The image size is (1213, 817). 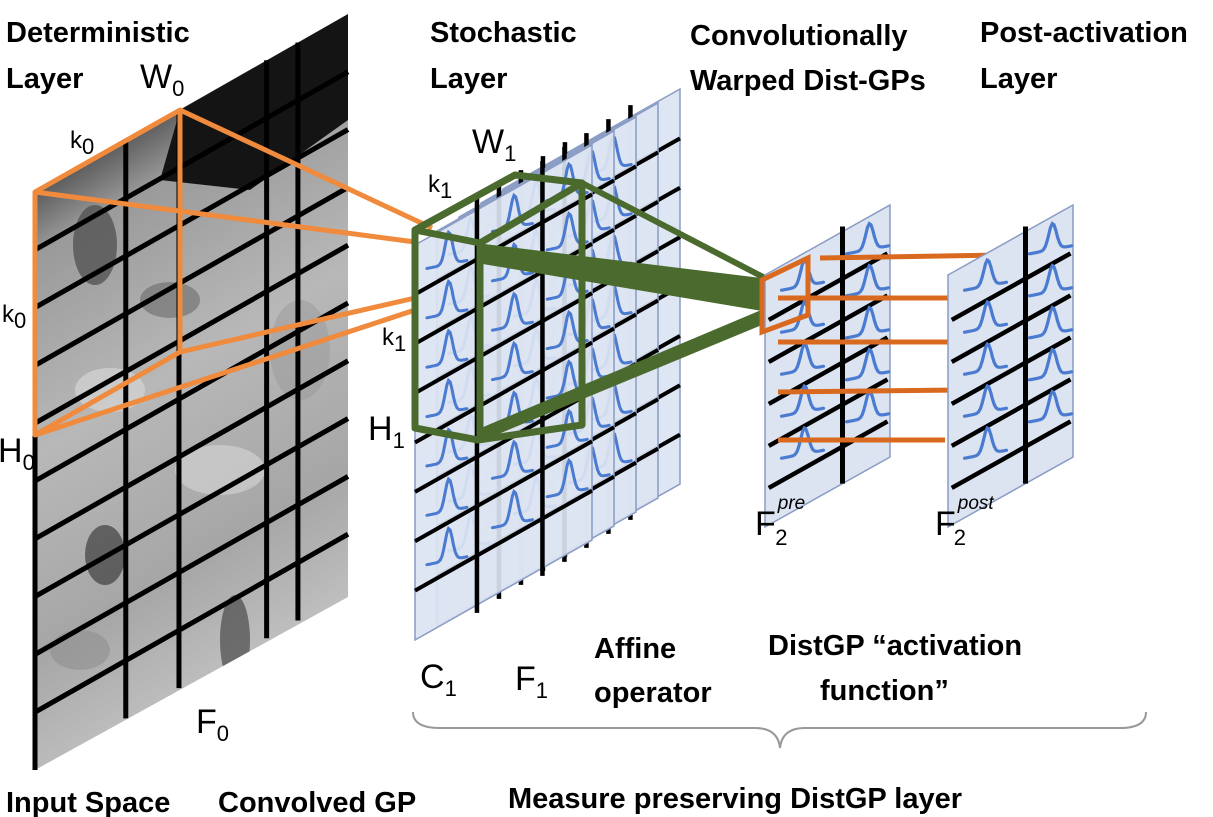 What do you see at coordinates (317, 802) in the screenshot?
I see `caption-convolved-gp: Convolved GP` at bounding box center [317, 802].